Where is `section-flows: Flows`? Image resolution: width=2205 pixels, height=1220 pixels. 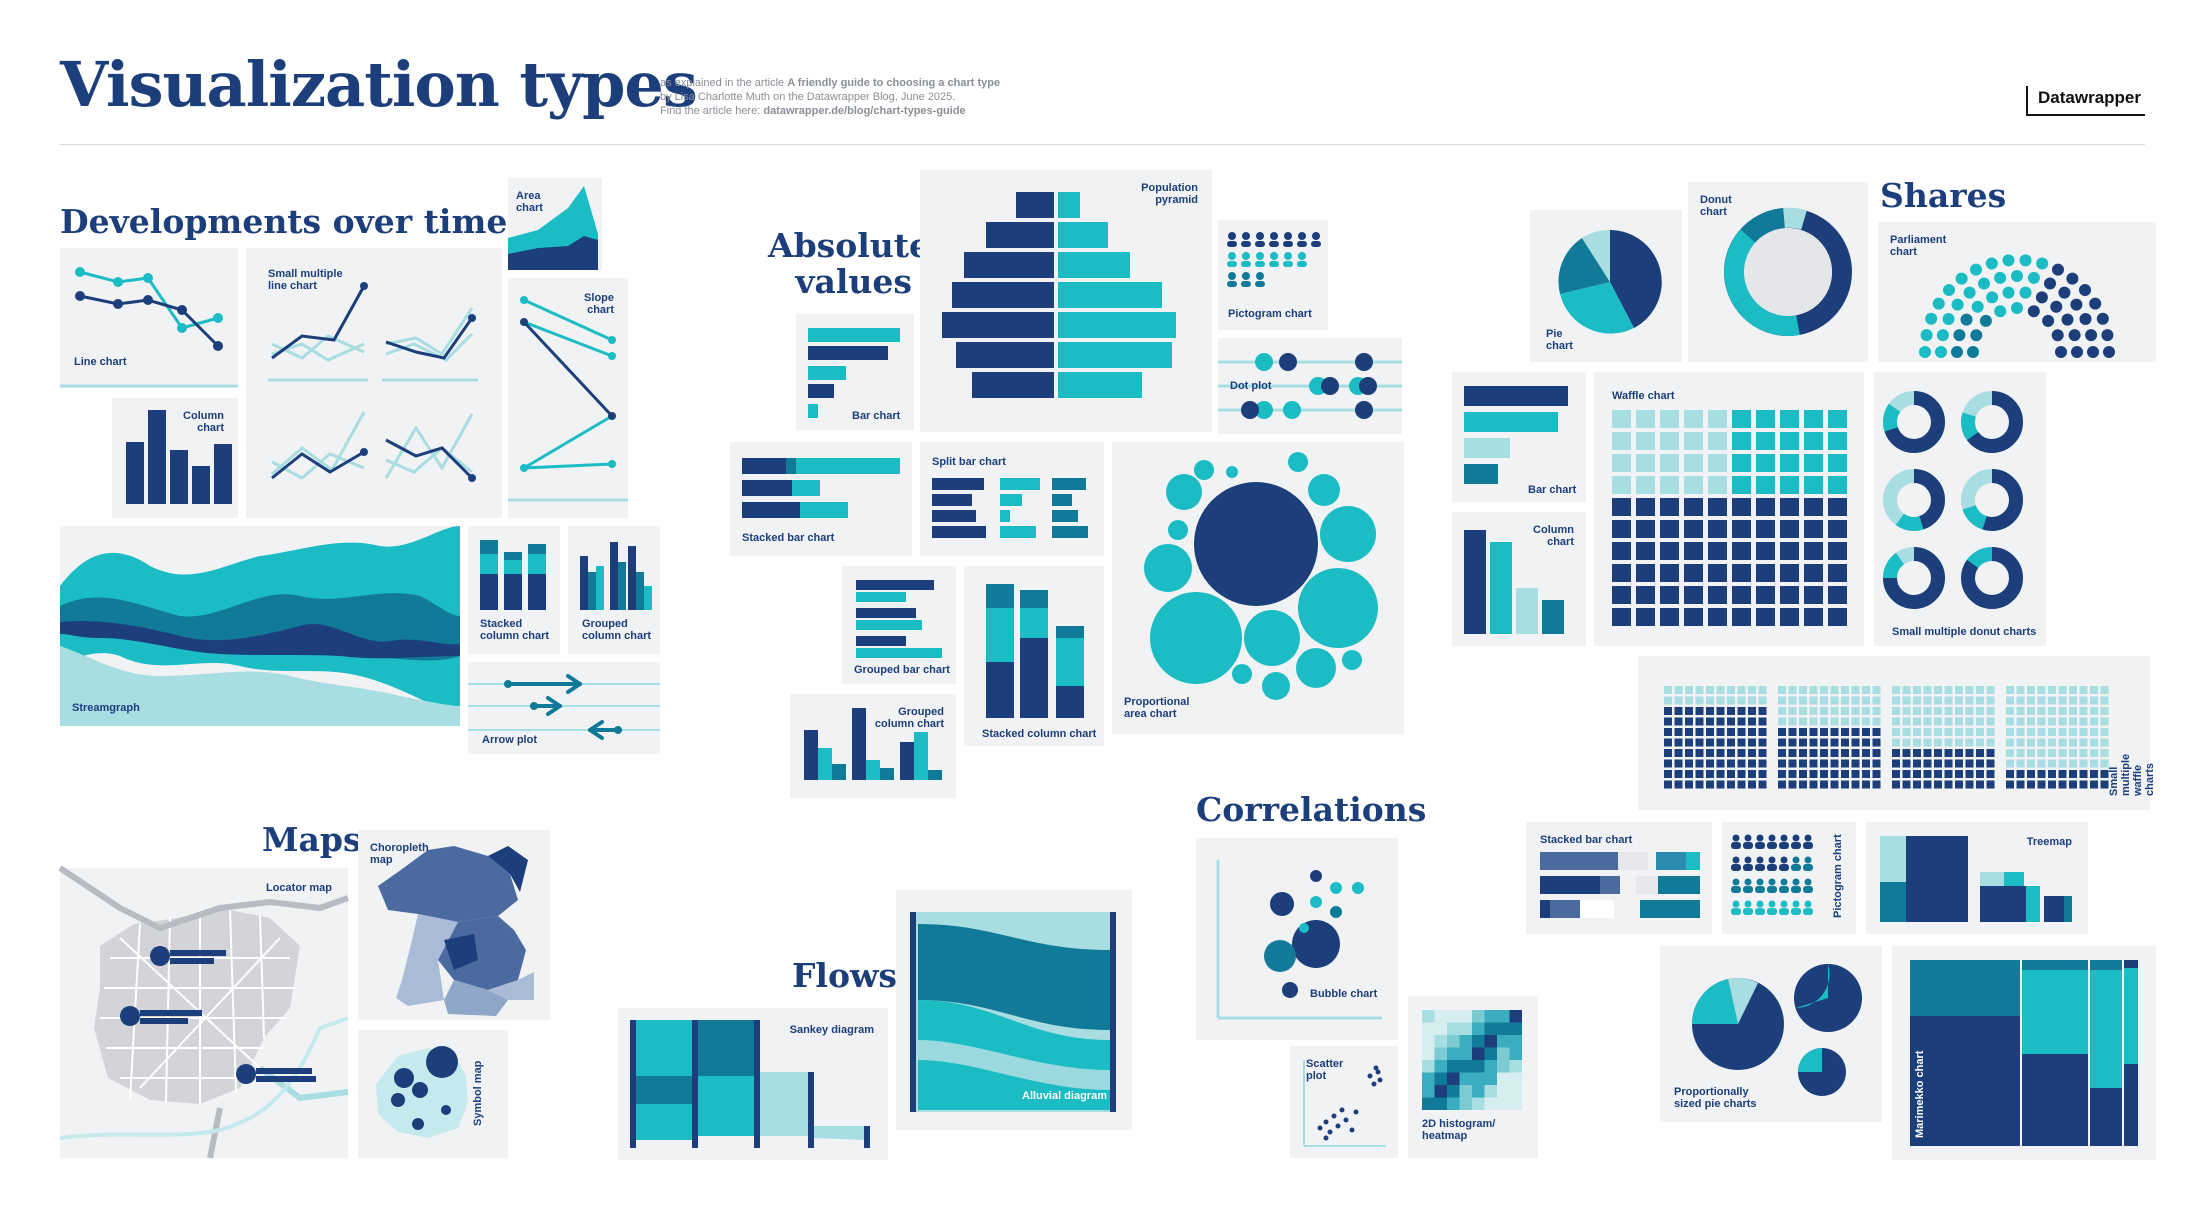
section-flows: Flows is located at coordinates (844, 975).